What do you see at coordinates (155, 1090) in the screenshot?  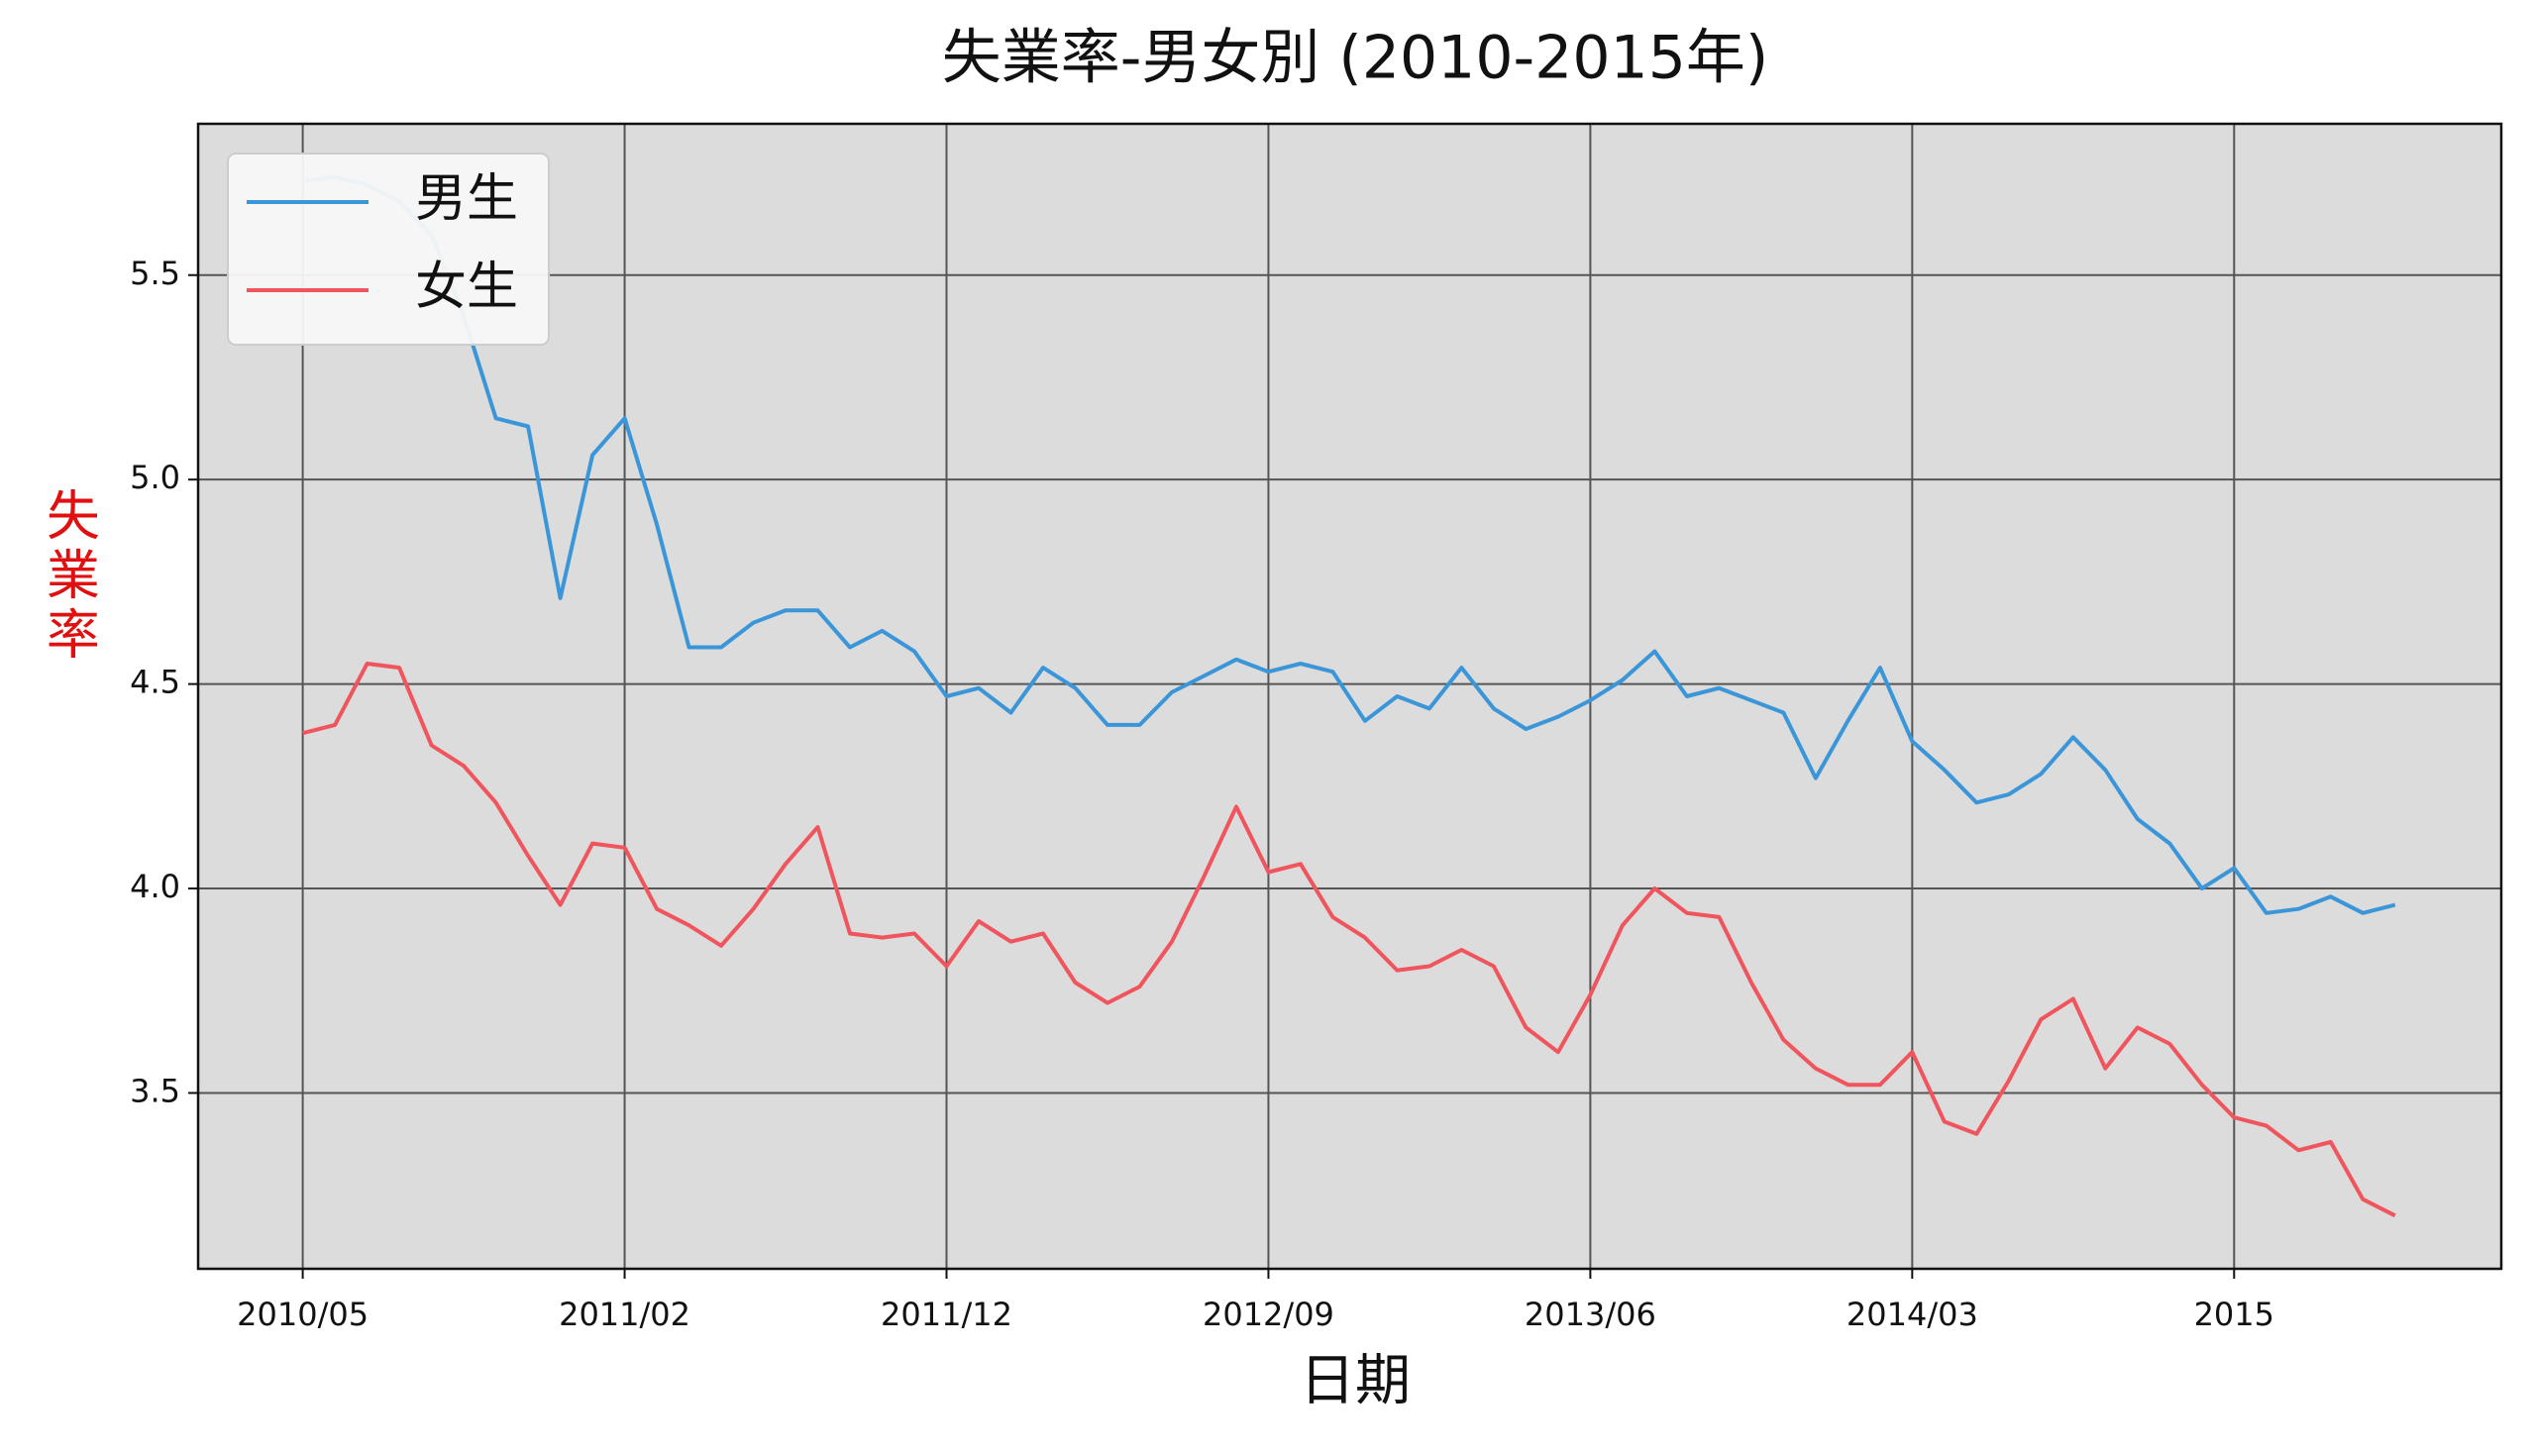 I see `y-tick-label: 3.5` at bounding box center [155, 1090].